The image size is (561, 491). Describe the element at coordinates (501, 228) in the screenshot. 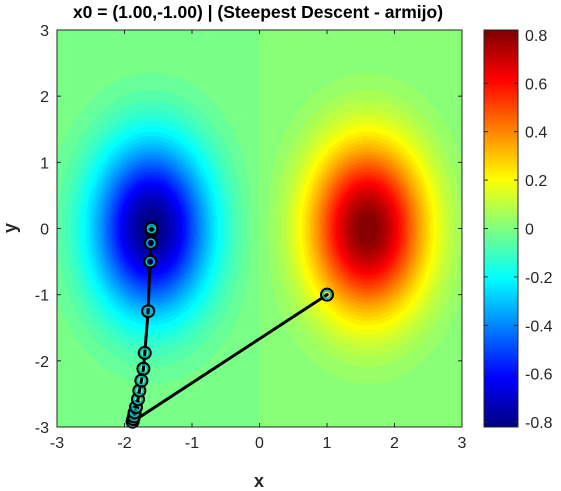

I see `colorbar-gradient` at that location.